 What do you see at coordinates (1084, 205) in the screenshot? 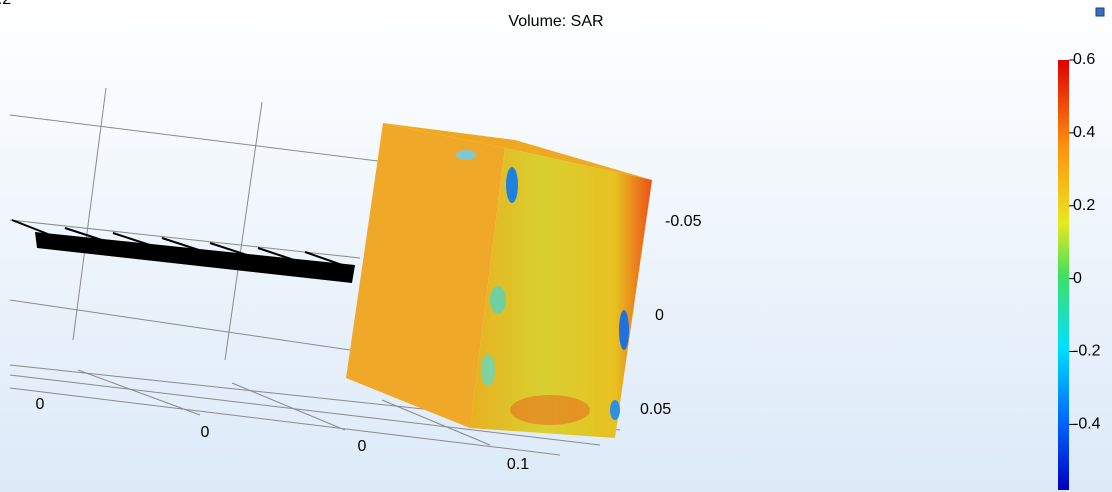
I see `colorbar-tick-label: 0.2` at bounding box center [1084, 205].